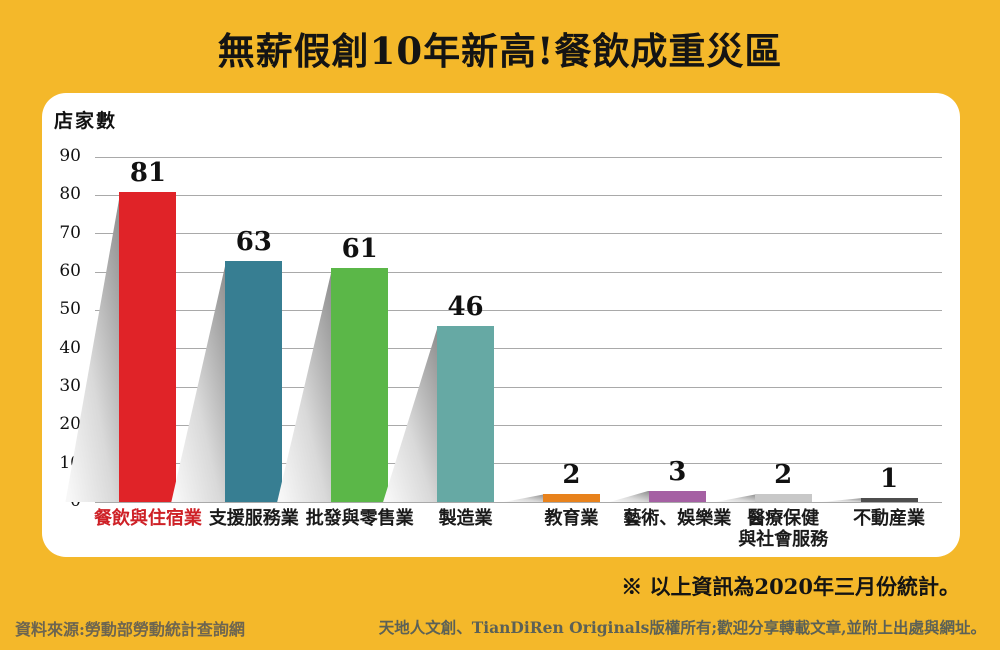  I want to click on category-label: 教育業, so click(571, 518).